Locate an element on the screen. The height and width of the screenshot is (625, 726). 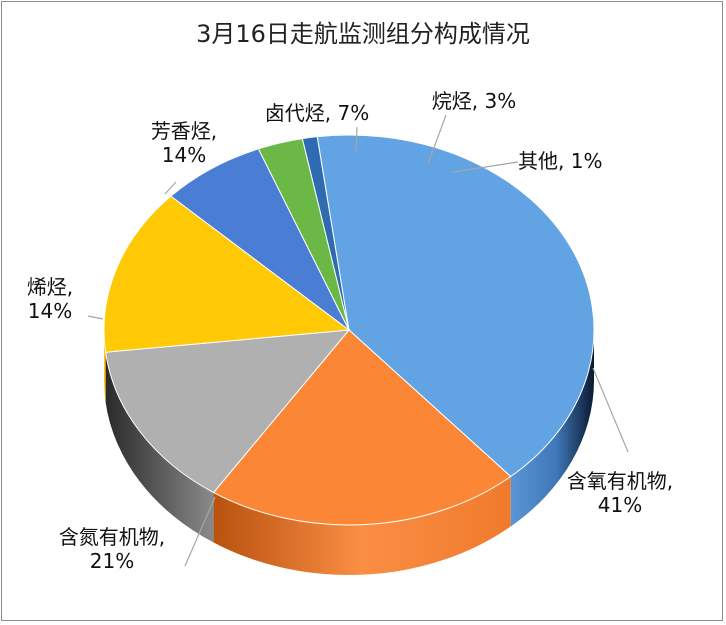
slice-芳香烃-leader-line is located at coordinates (170, 188).